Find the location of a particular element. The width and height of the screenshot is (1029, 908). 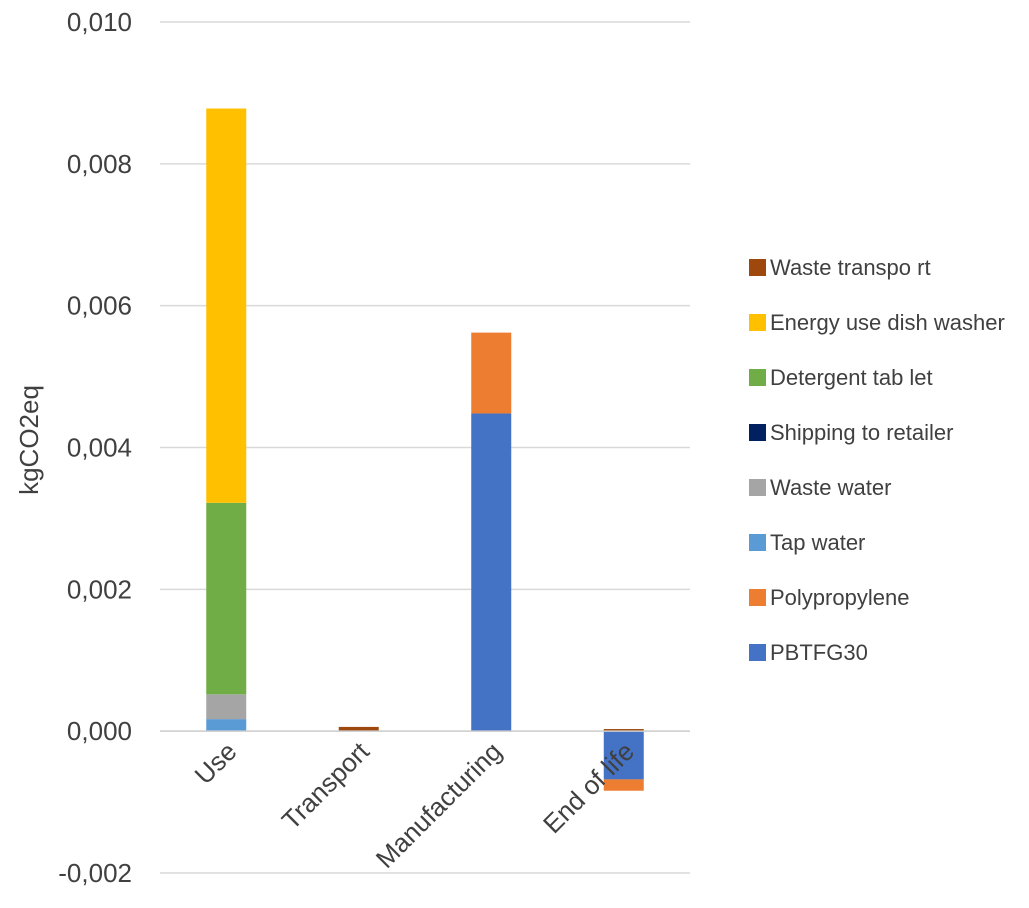

legend-label: Energy use dish washer is located at coordinates (887, 322).